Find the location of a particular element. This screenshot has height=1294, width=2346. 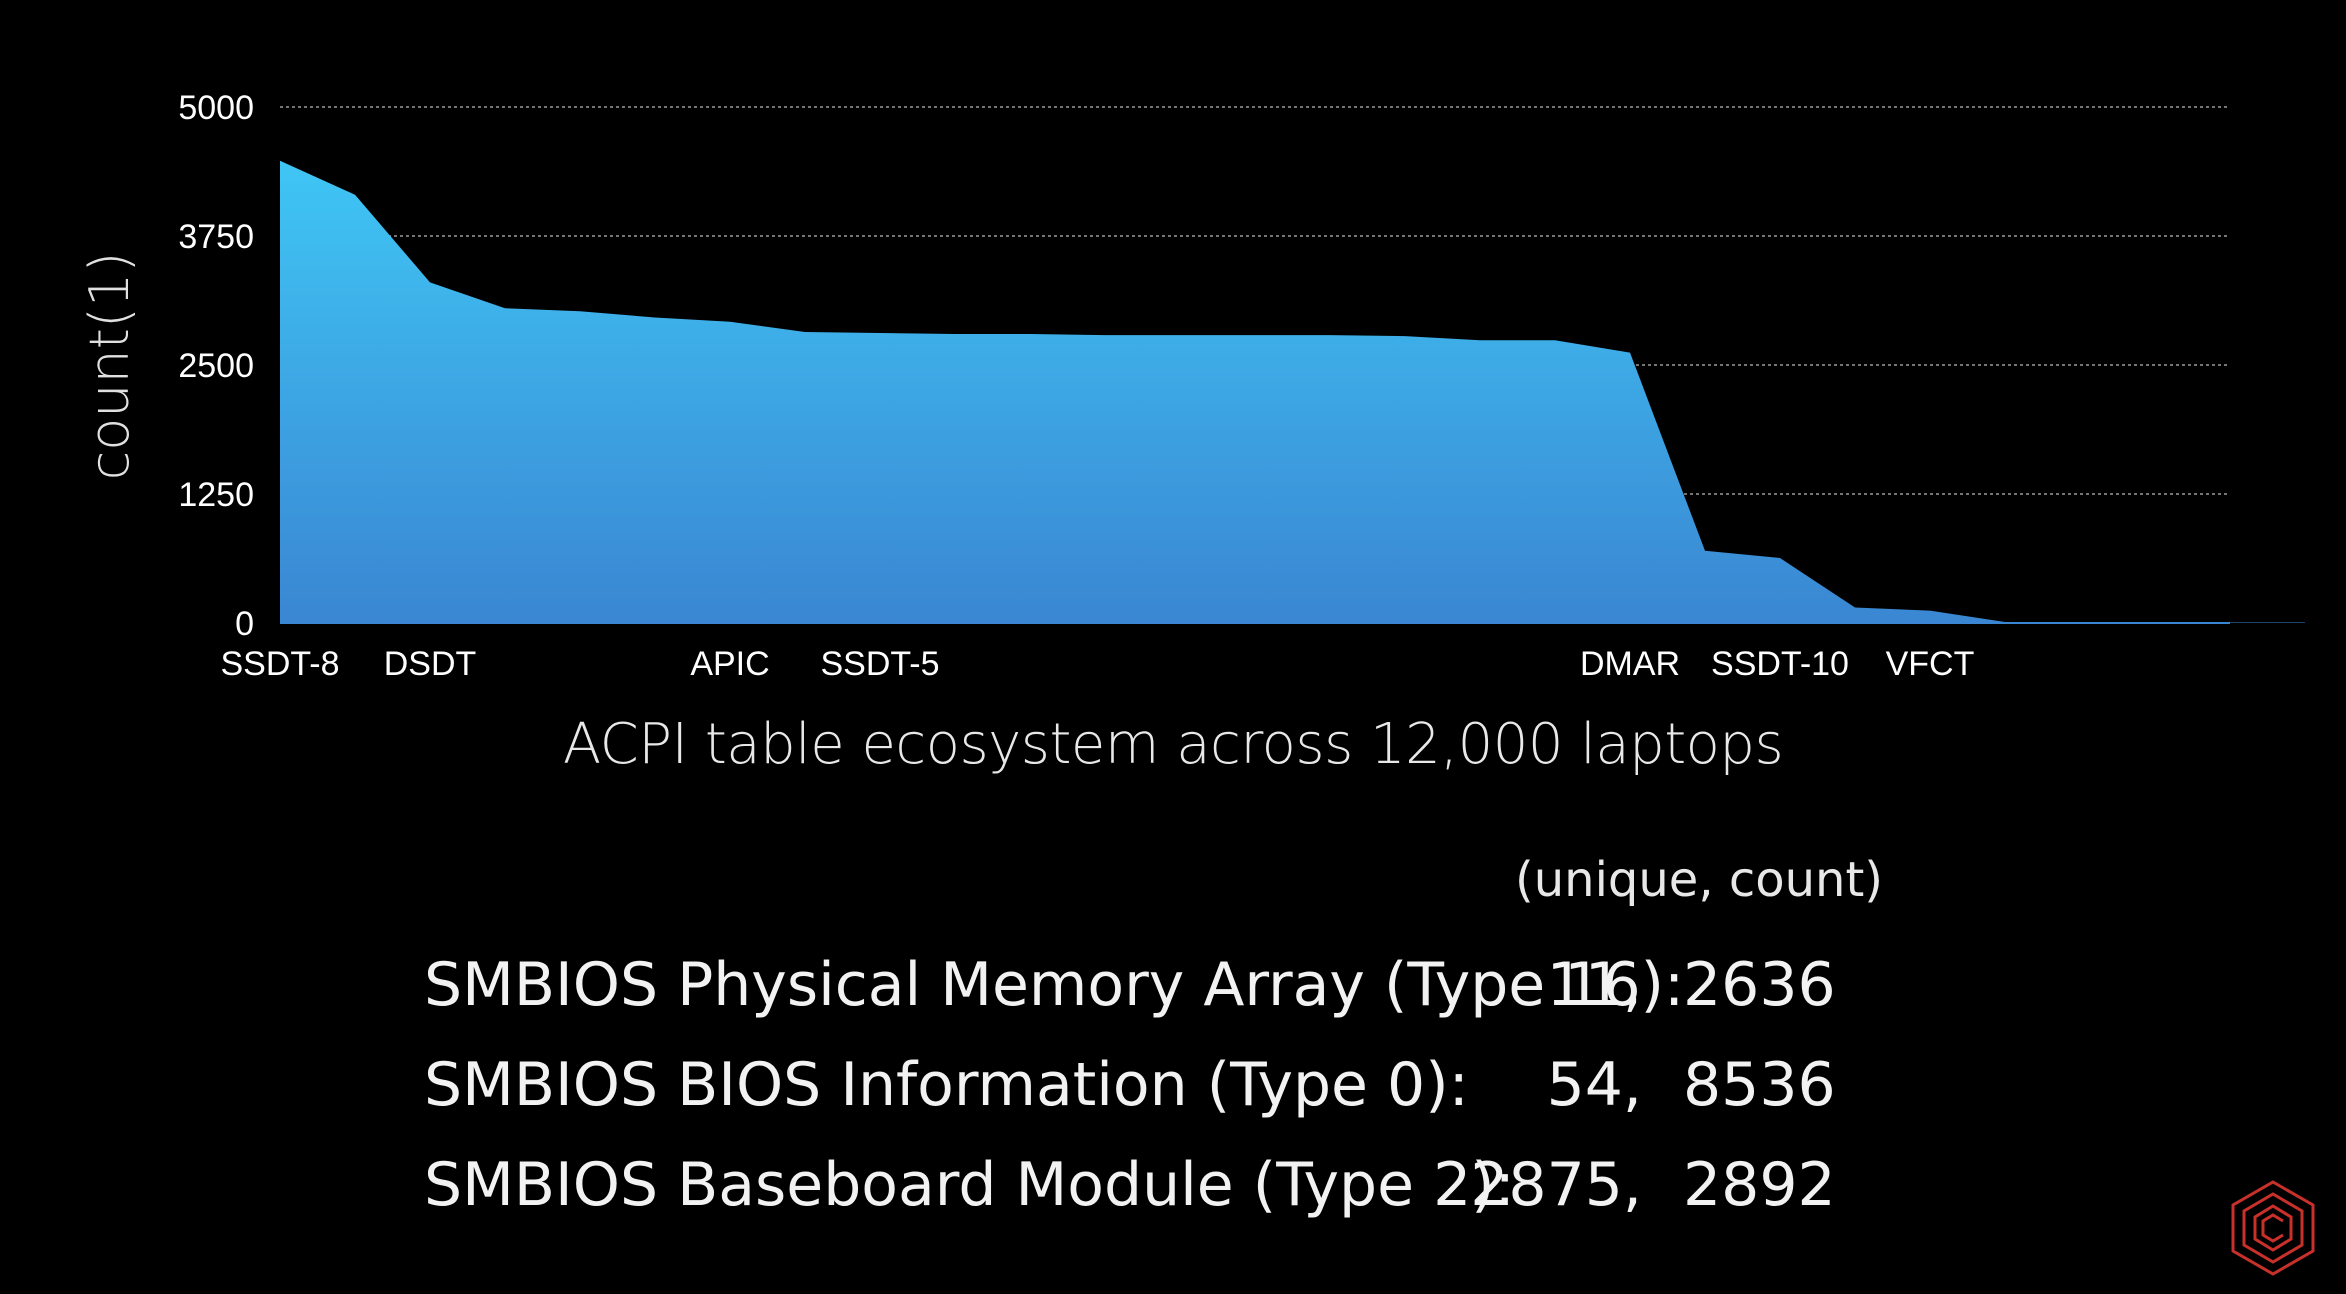

y-tick-label: 5000 is located at coordinates (216, 108).